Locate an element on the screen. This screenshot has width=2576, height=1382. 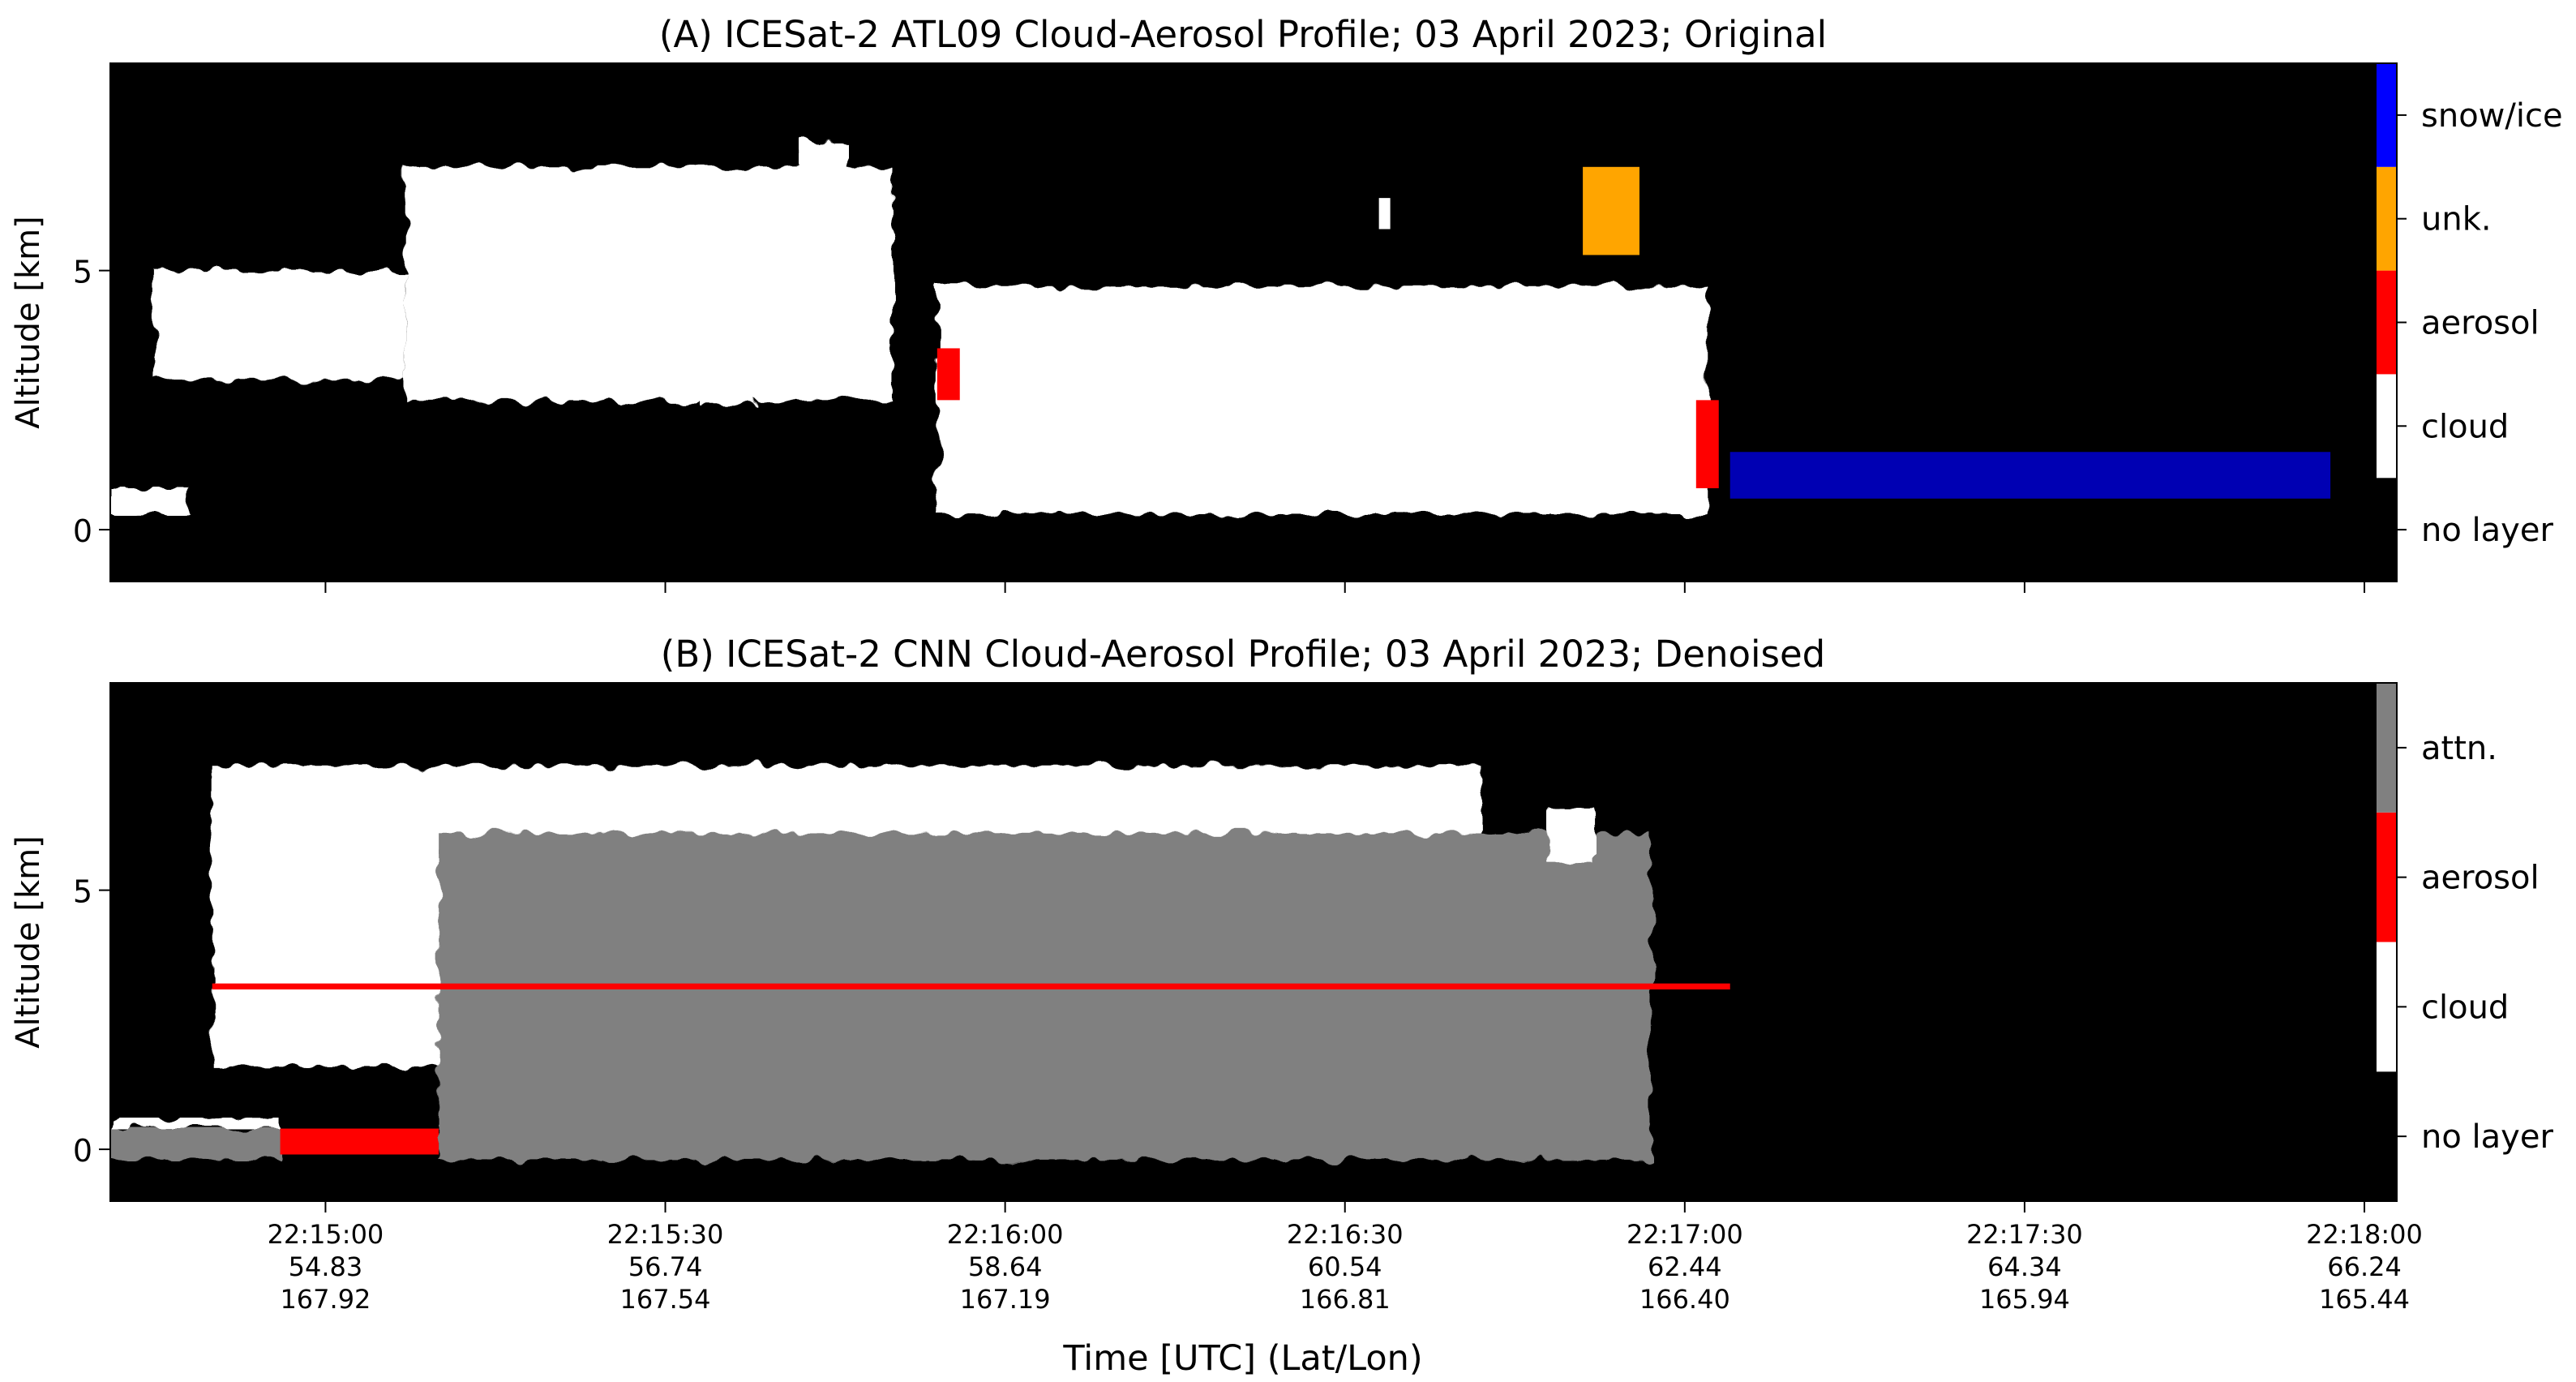
x-tick-label-lon: 165.44 is located at coordinates (2364, 1299).